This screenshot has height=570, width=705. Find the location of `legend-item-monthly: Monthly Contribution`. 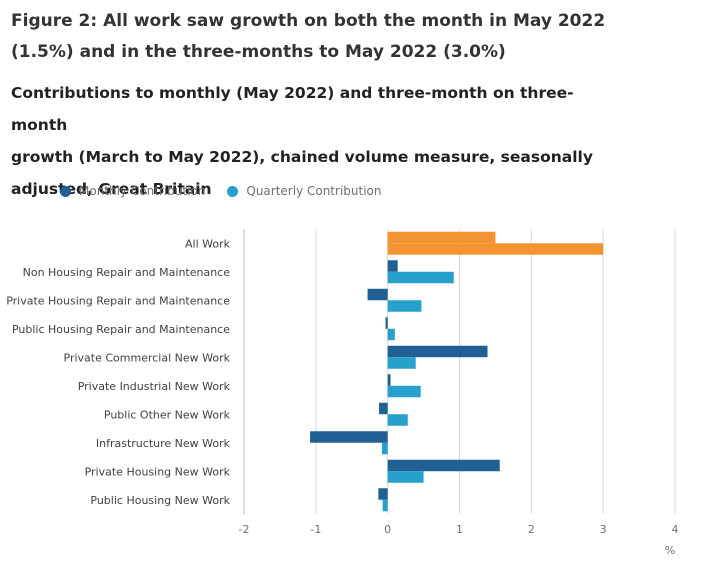

legend-item-monthly: Monthly Contribution is located at coordinates (132, 191).